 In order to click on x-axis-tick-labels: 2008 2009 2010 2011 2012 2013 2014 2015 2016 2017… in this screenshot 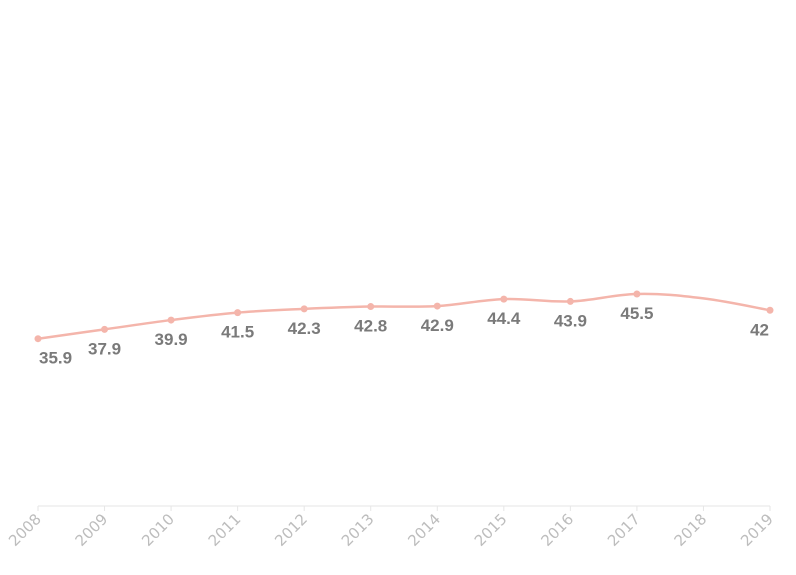, I will do `click(391, 530)`.